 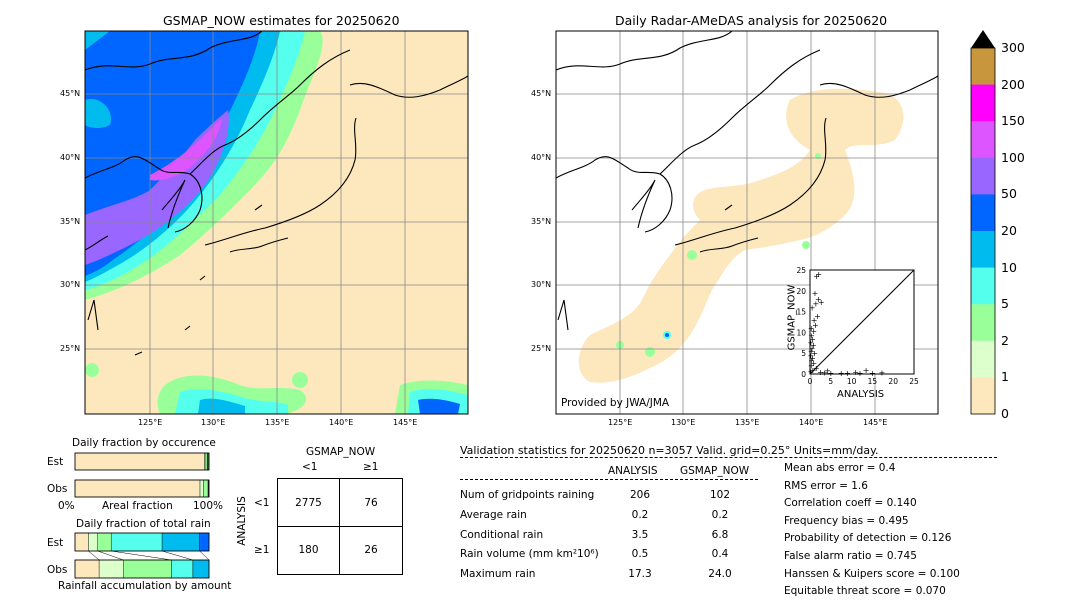 I want to click on left-lon-label: 125°E, so click(x=150, y=422).